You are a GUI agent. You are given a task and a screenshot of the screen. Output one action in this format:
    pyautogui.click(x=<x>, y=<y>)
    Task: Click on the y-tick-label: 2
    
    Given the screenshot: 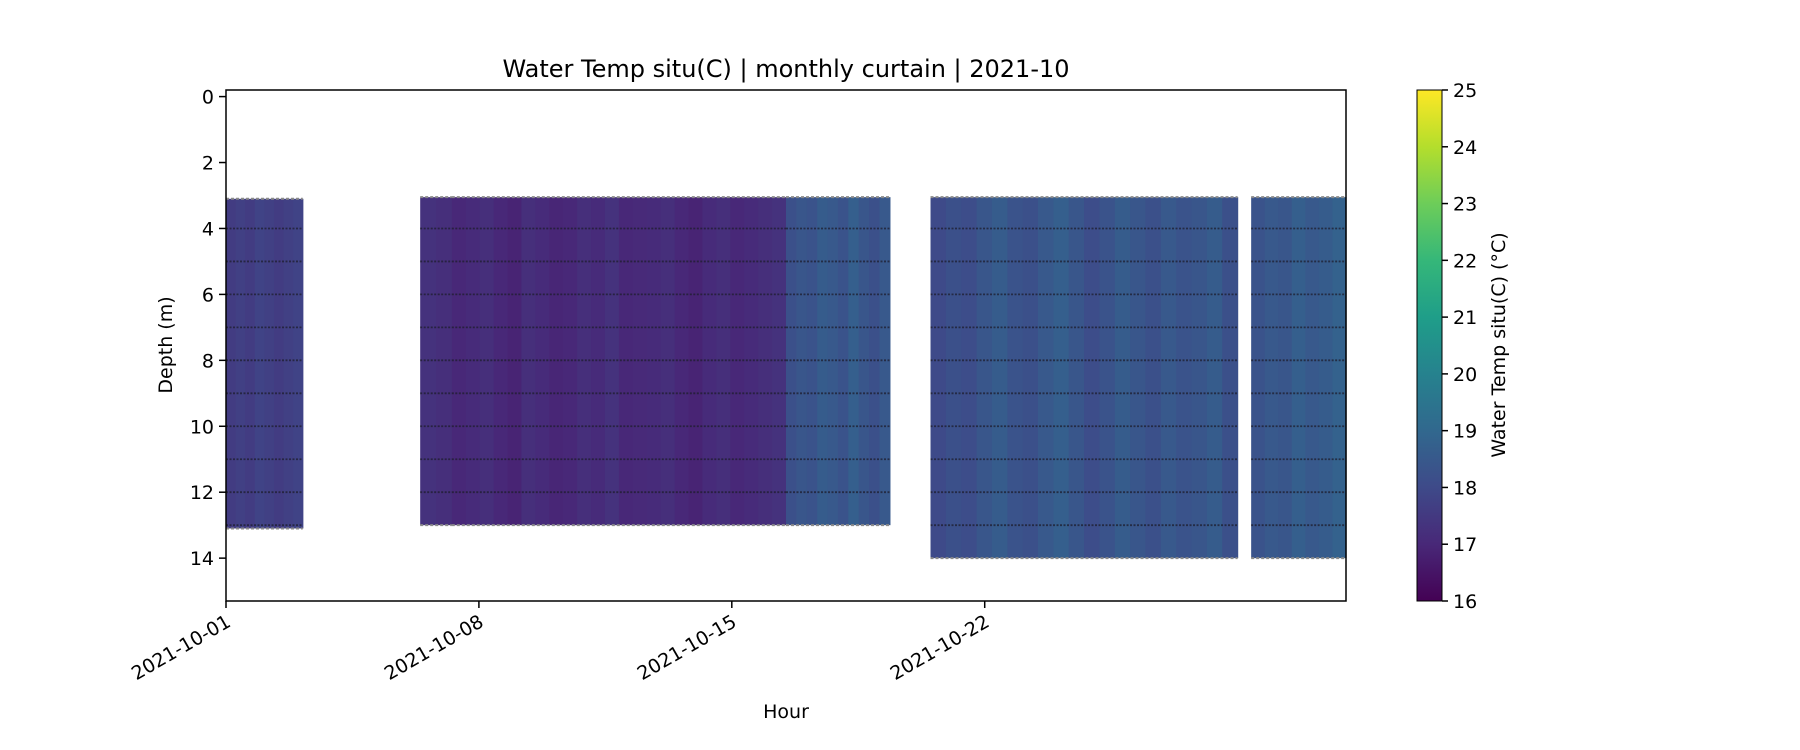 What is the action you would take?
    pyautogui.click(x=208, y=164)
    